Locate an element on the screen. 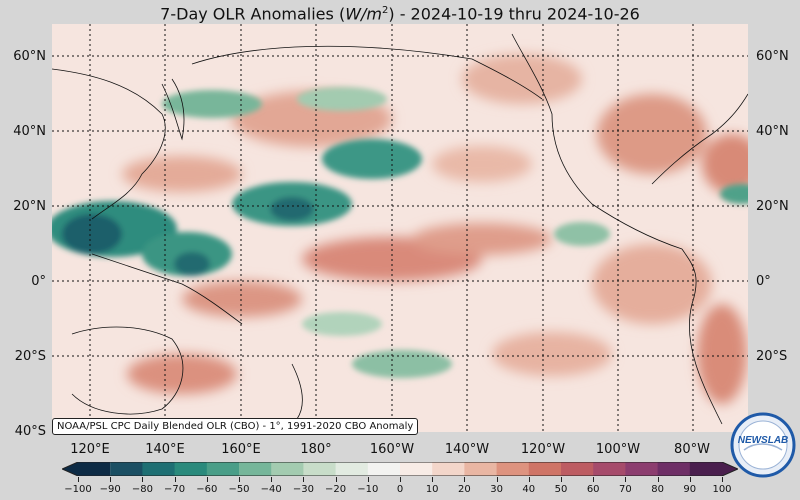  lat-label-left: 40°N is located at coordinates (29, 131).